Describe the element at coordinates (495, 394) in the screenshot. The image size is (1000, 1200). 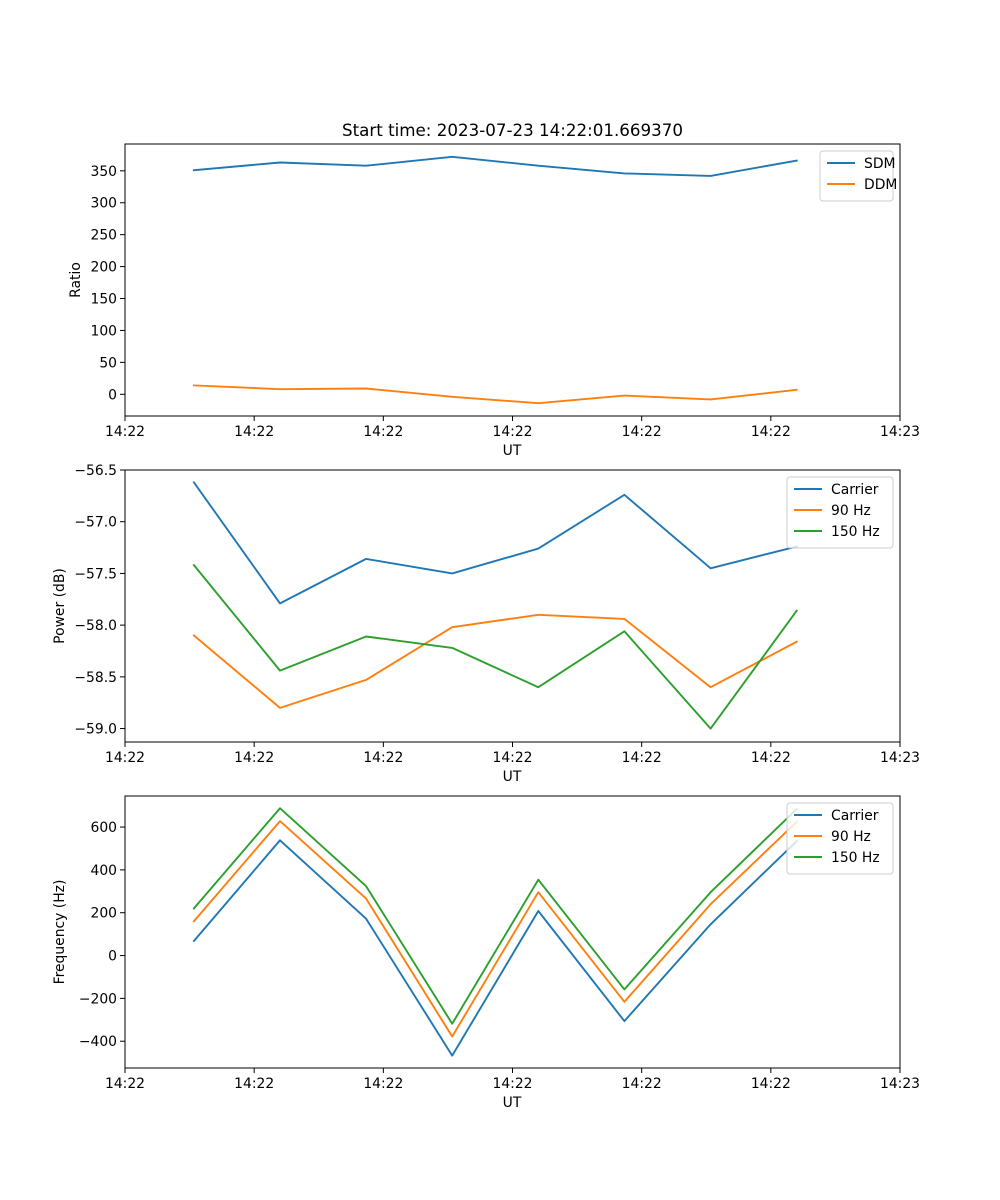
I see `series-line-ratio-ddm` at that location.